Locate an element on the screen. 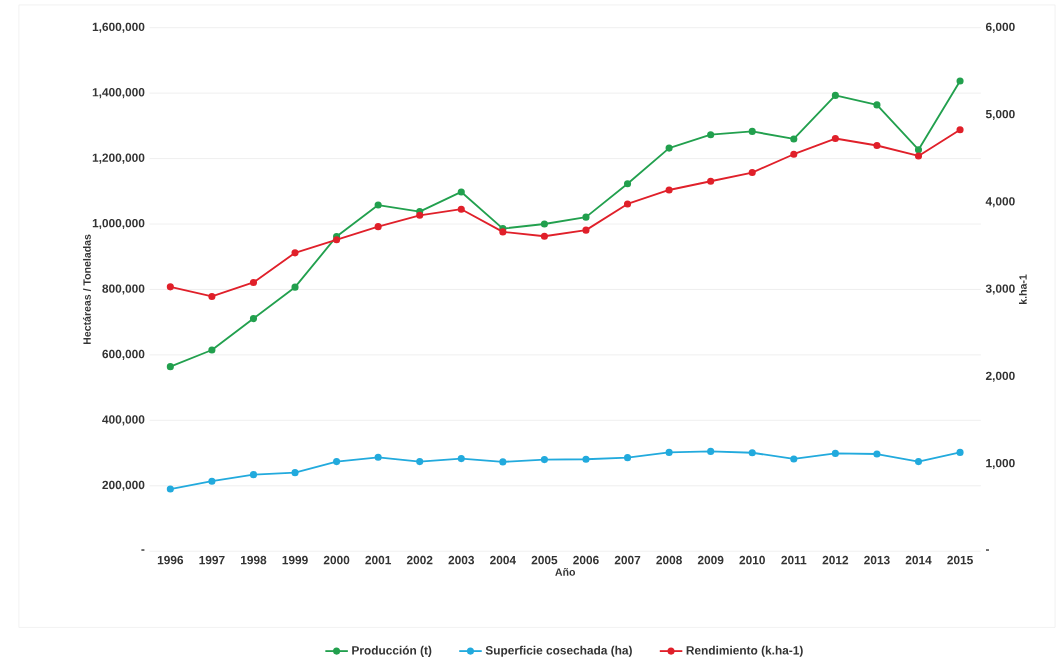 The image size is (1060, 662). y-tick-label: 1,200,000 is located at coordinates (118, 158).